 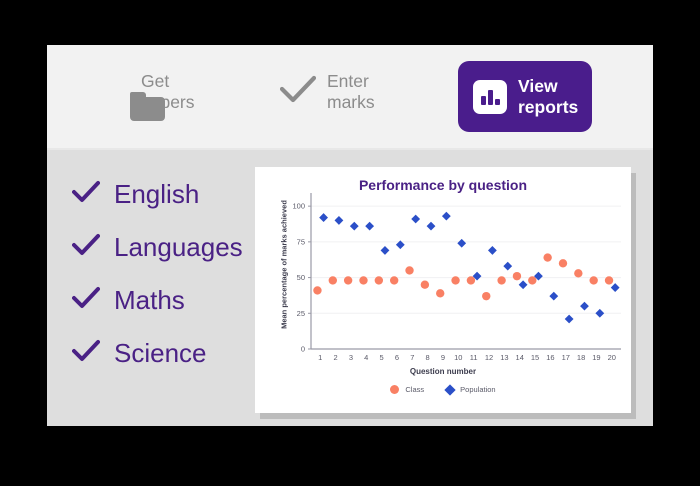 I want to click on sidebar-item-label: Languages, so click(x=178, y=247).